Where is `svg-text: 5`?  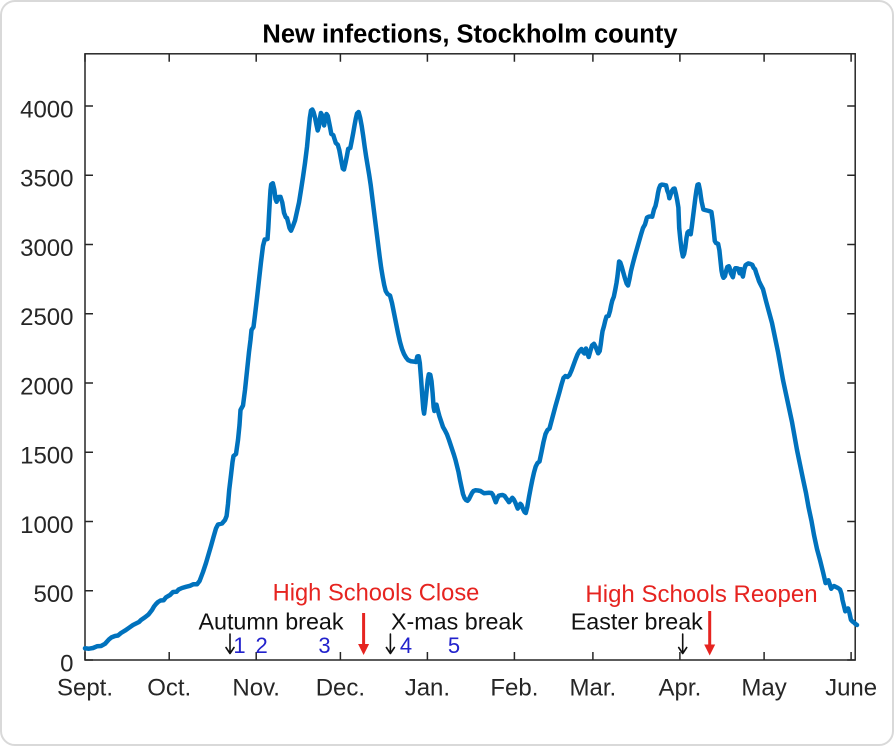
svg-text: 5 is located at coordinates (454, 645).